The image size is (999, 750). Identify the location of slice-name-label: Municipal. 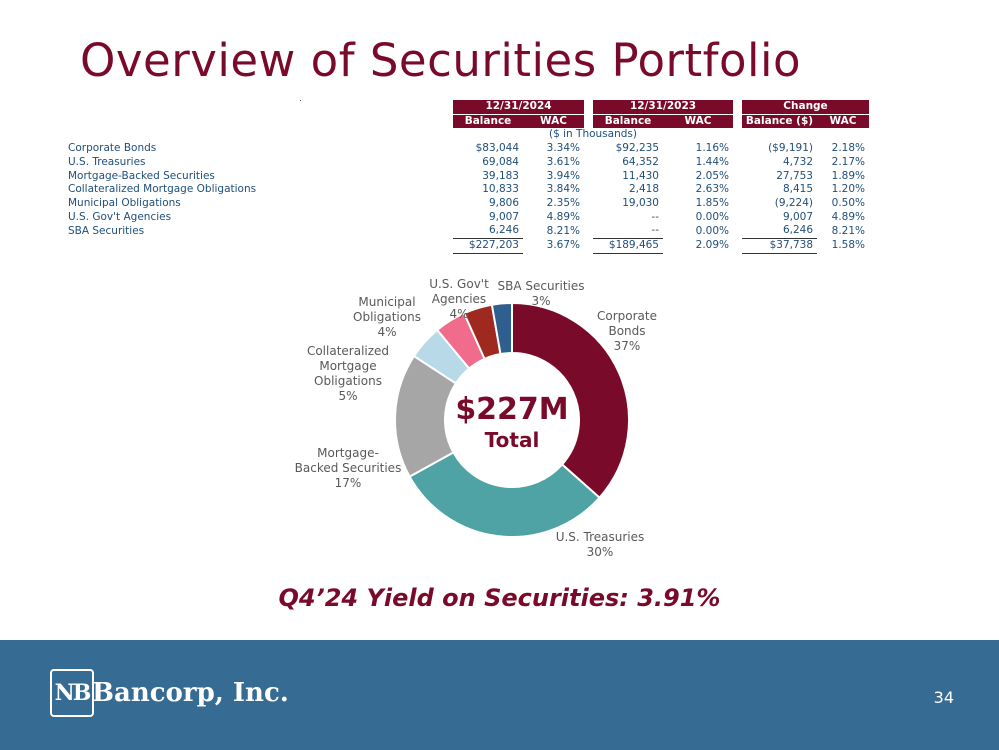
(386, 302).